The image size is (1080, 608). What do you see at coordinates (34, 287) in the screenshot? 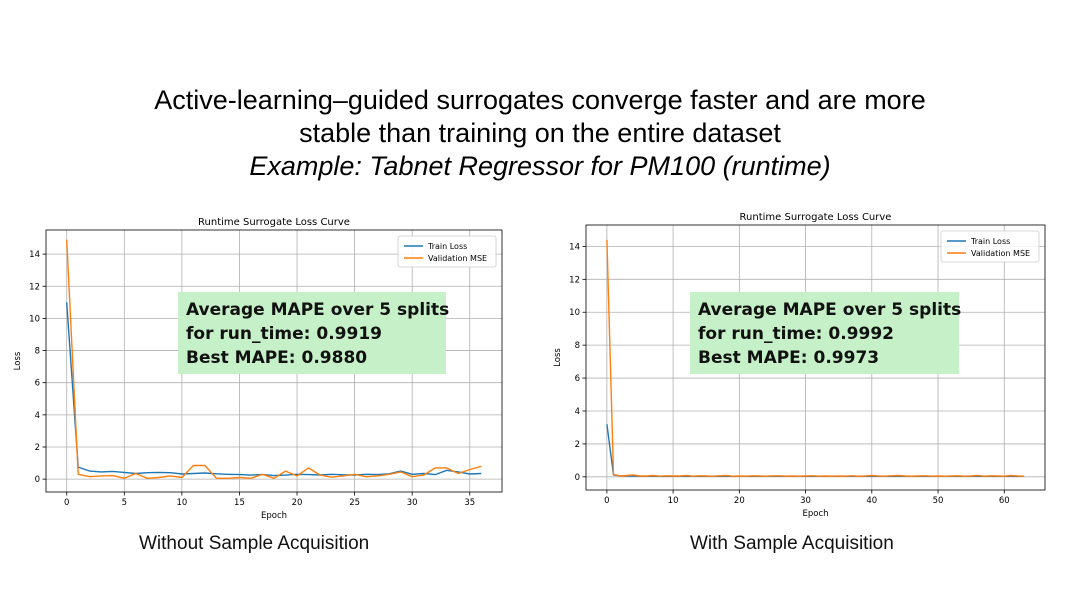
I see `left-y-tick-label: 12` at bounding box center [34, 287].